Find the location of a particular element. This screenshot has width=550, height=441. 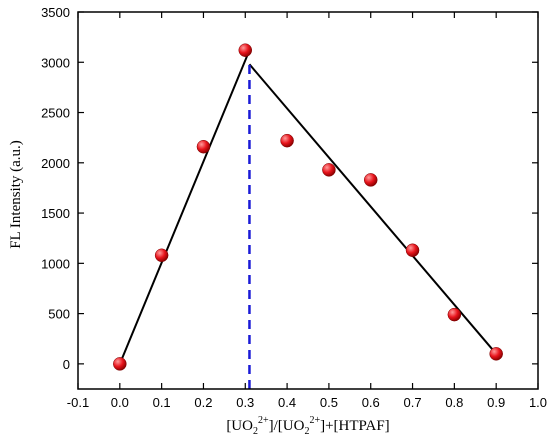

x-tick-label: 0.5 is located at coordinates (329, 402).